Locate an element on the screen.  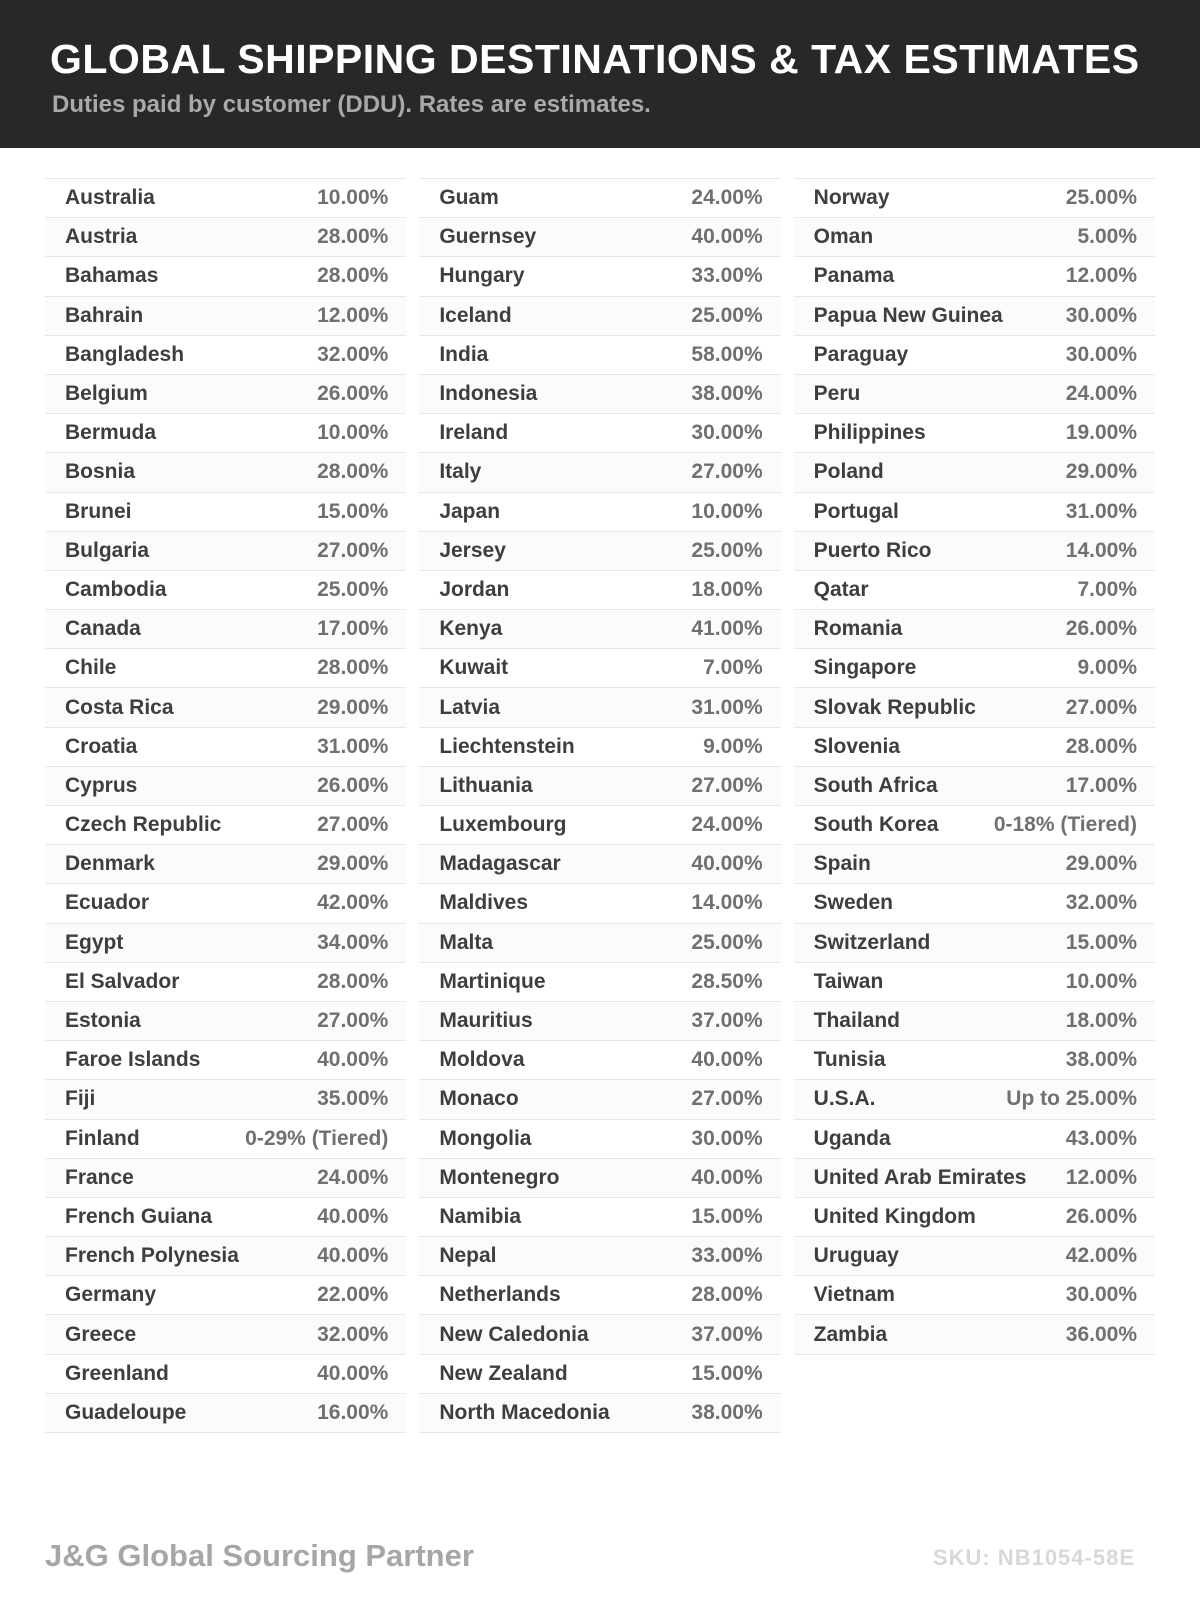
table-row: Bulgaria 27.00% is located at coordinates (226, 551).